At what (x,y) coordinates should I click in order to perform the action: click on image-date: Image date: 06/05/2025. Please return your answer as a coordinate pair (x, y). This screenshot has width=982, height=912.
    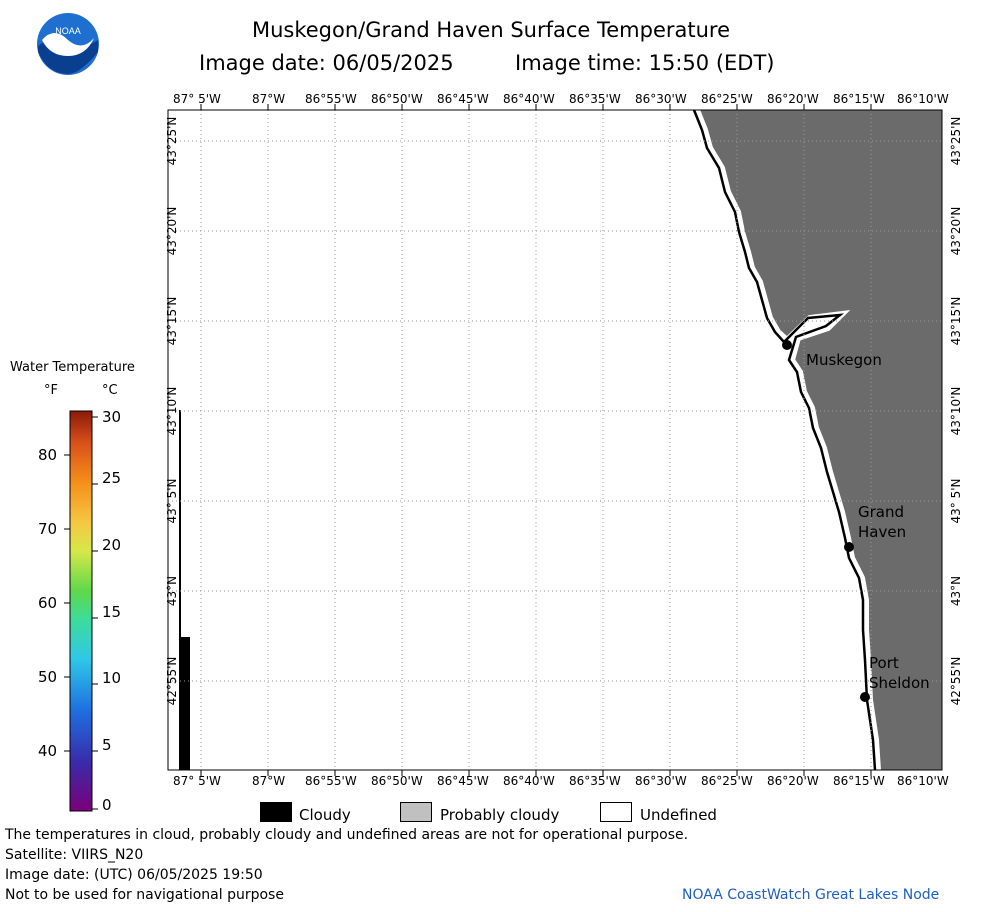
    Looking at the image, I should click on (326, 63).